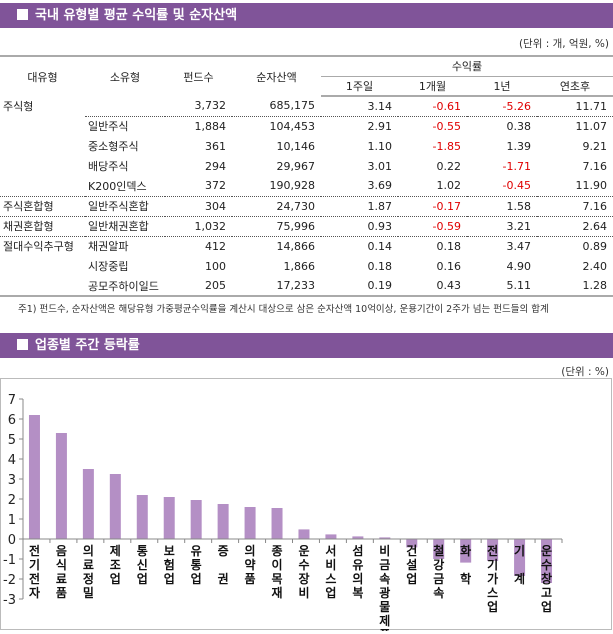  What do you see at coordinates (125, 75) in the screenshot?
I see `header-minor: 소유형` at bounding box center [125, 75].